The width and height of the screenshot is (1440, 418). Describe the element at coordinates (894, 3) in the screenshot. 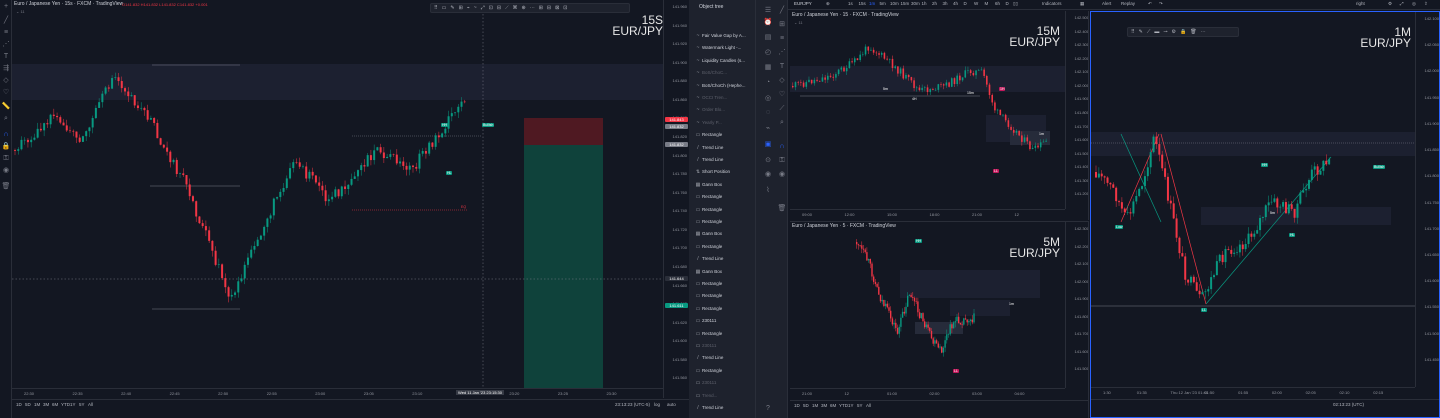

I see `timeframe-button: 10m` at that location.